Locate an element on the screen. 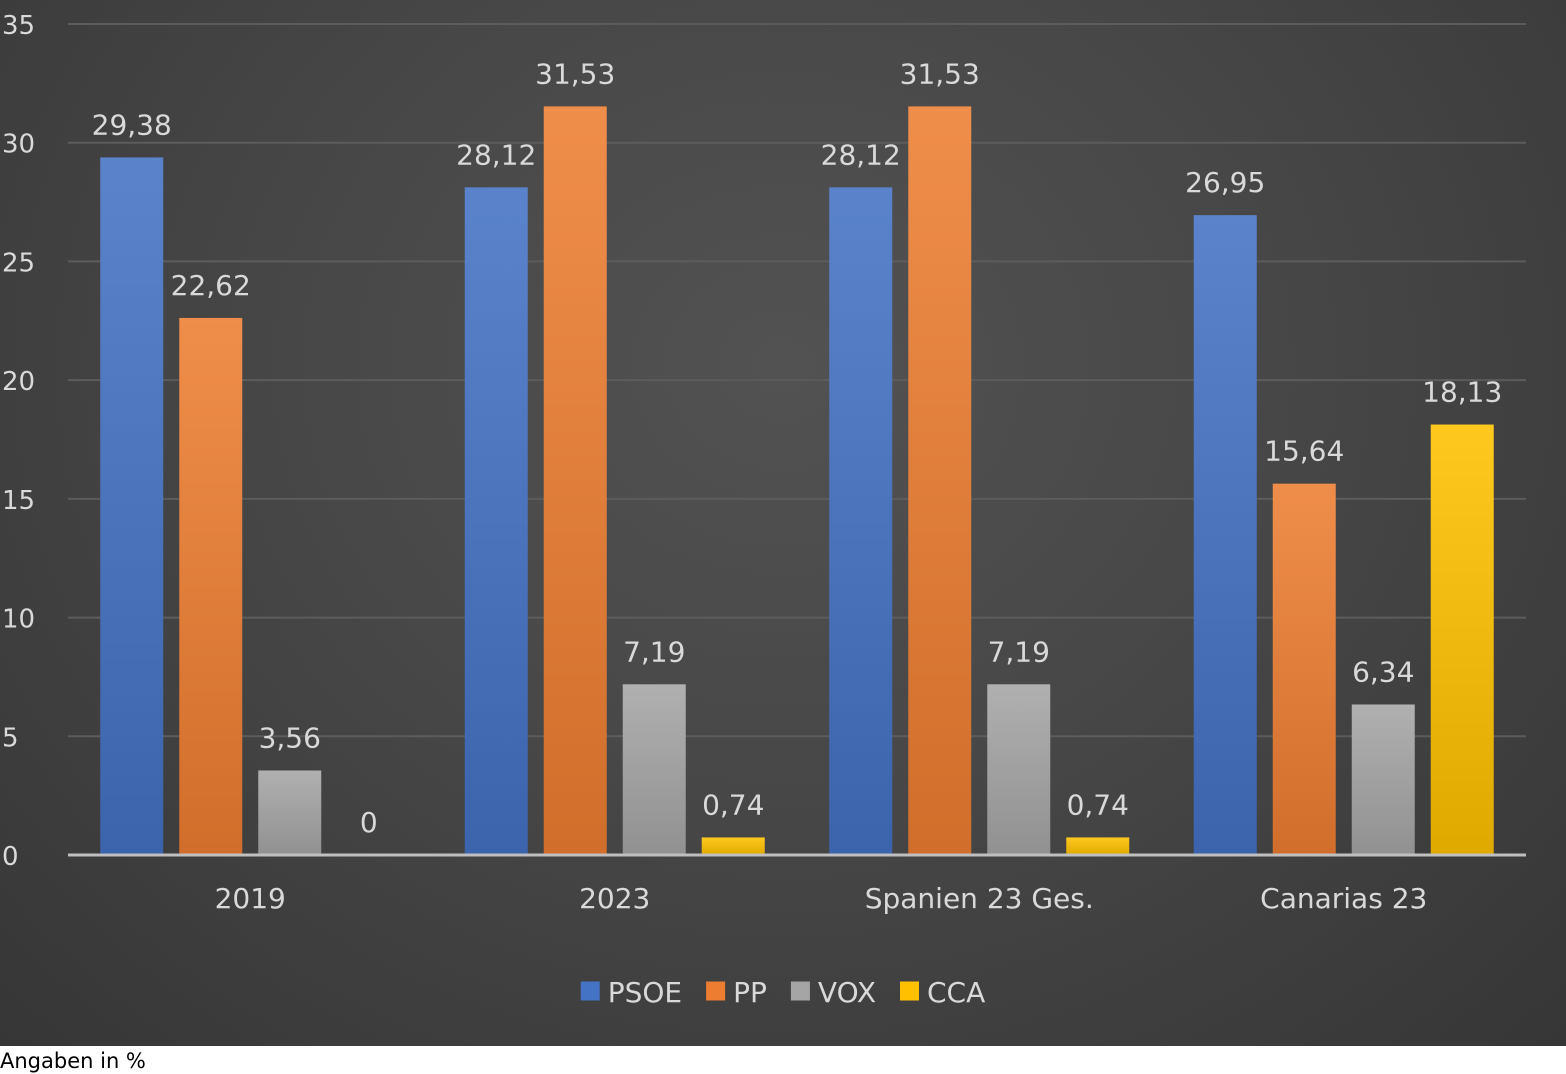 The width and height of the screenshot is (1566, 1074). data-label: 18,13 is located at coordinates (1462, 392).